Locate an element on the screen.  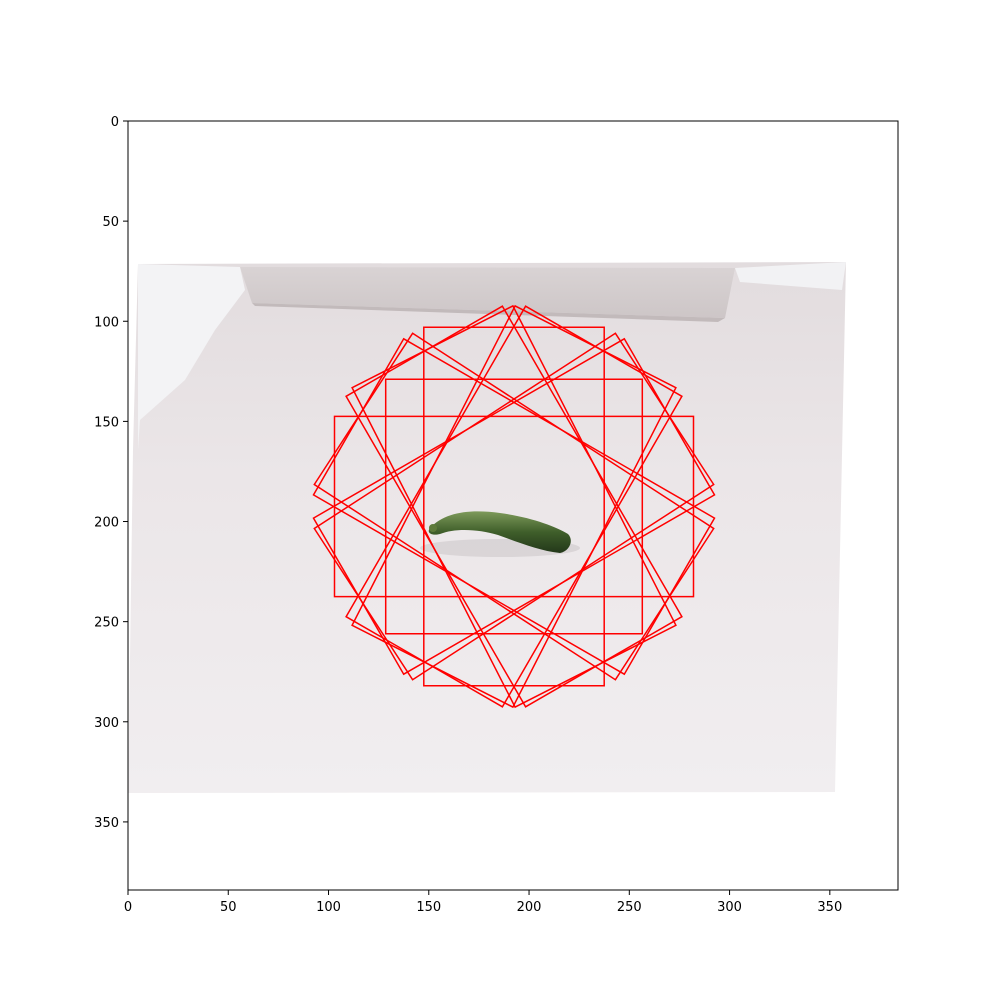
y-tick-label: 150 is located at coordinates (106, 422).